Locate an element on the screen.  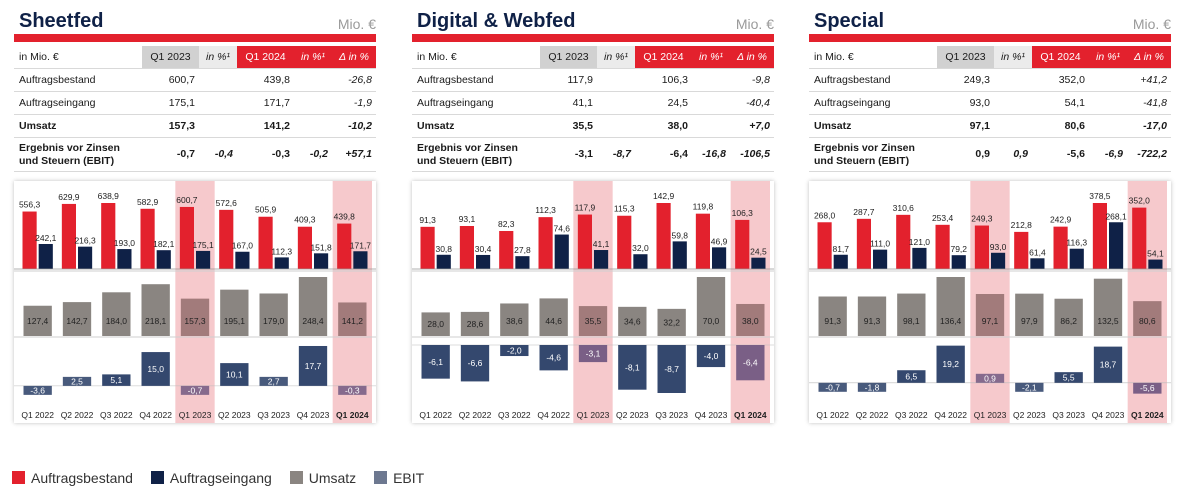
kpi-row-auftragsbestand: Auftragsbestand 600,7 439,8 -26,8 is located at coordinates (195, 80).